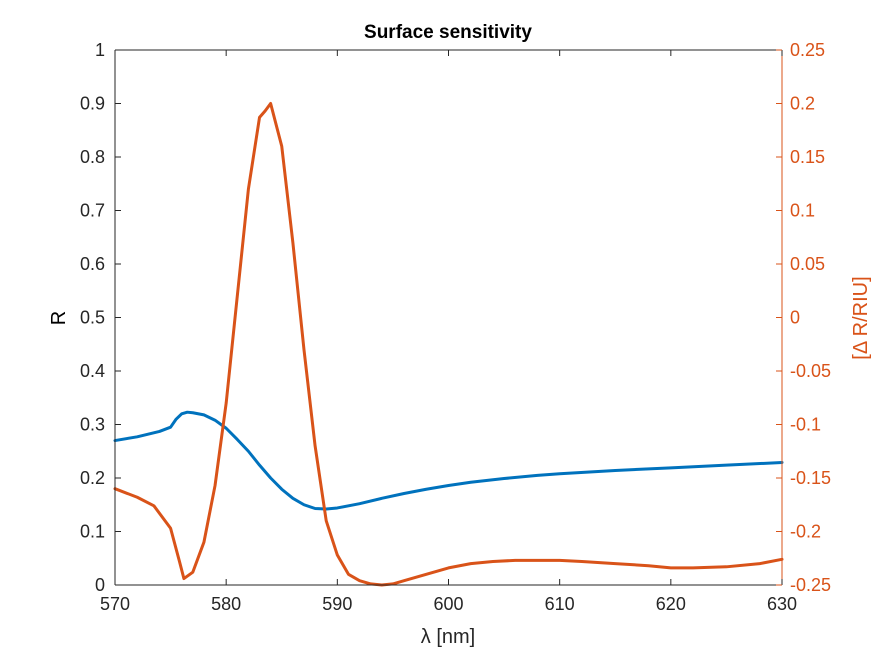  What do you see at coordinates (448, 604) in the screenshot?
I see `x-tick-label: 600` at bounding box center [448, 604].